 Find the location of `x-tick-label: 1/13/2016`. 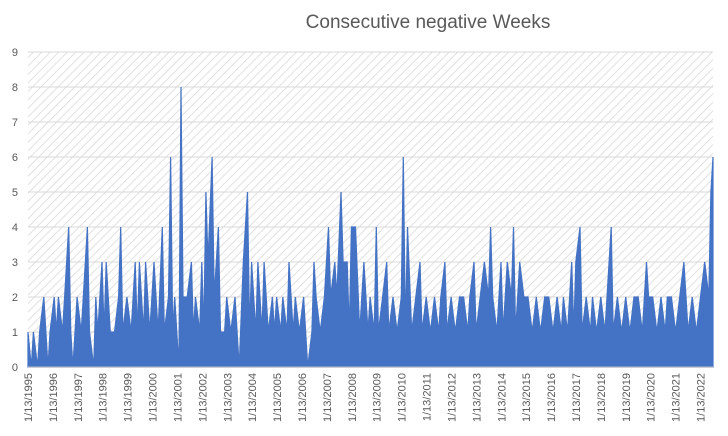

x-tick-label: 1/13/2016 is located at coordinates (552, 397).